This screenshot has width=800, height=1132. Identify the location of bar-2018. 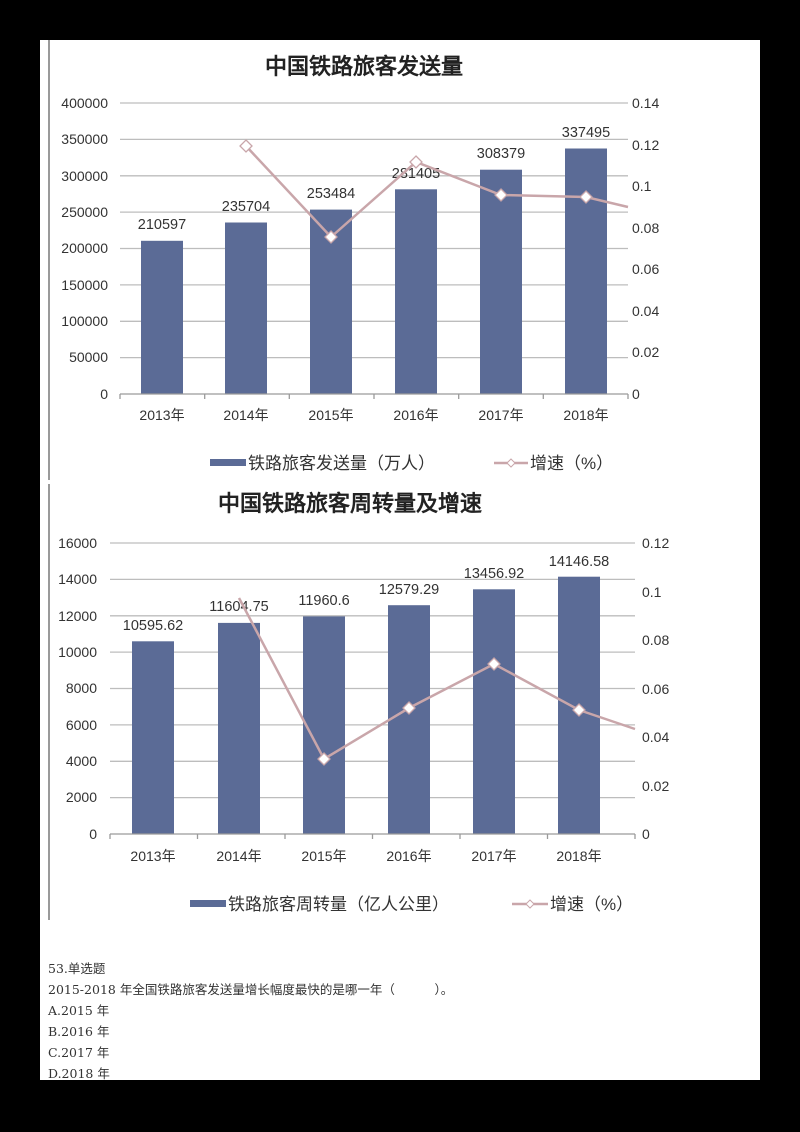
(586, 271).